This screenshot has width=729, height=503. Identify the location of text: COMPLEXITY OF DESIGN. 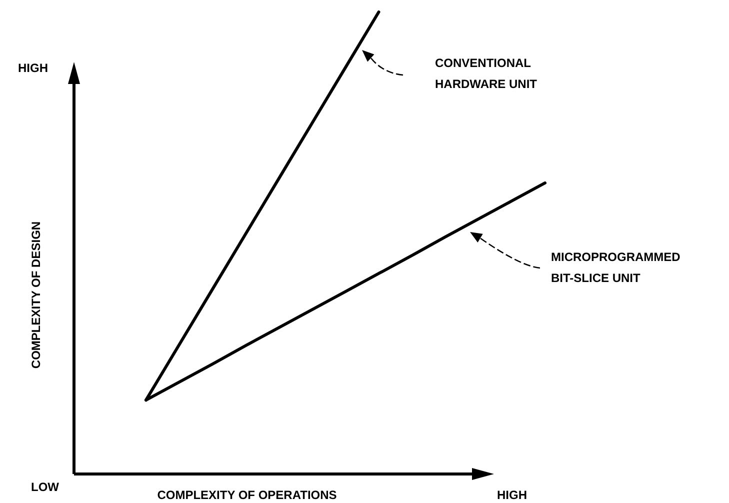
(36, 295).